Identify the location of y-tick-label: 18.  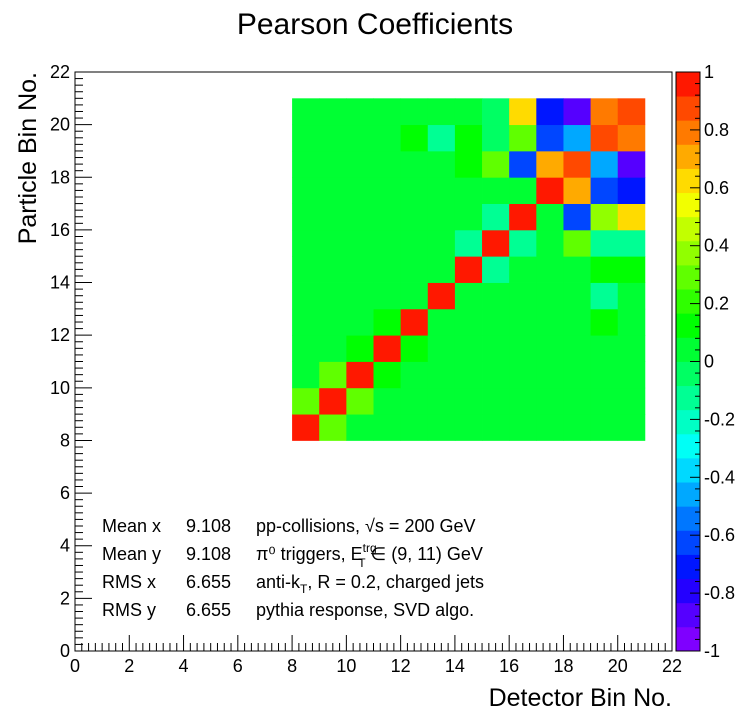
(60, 177).